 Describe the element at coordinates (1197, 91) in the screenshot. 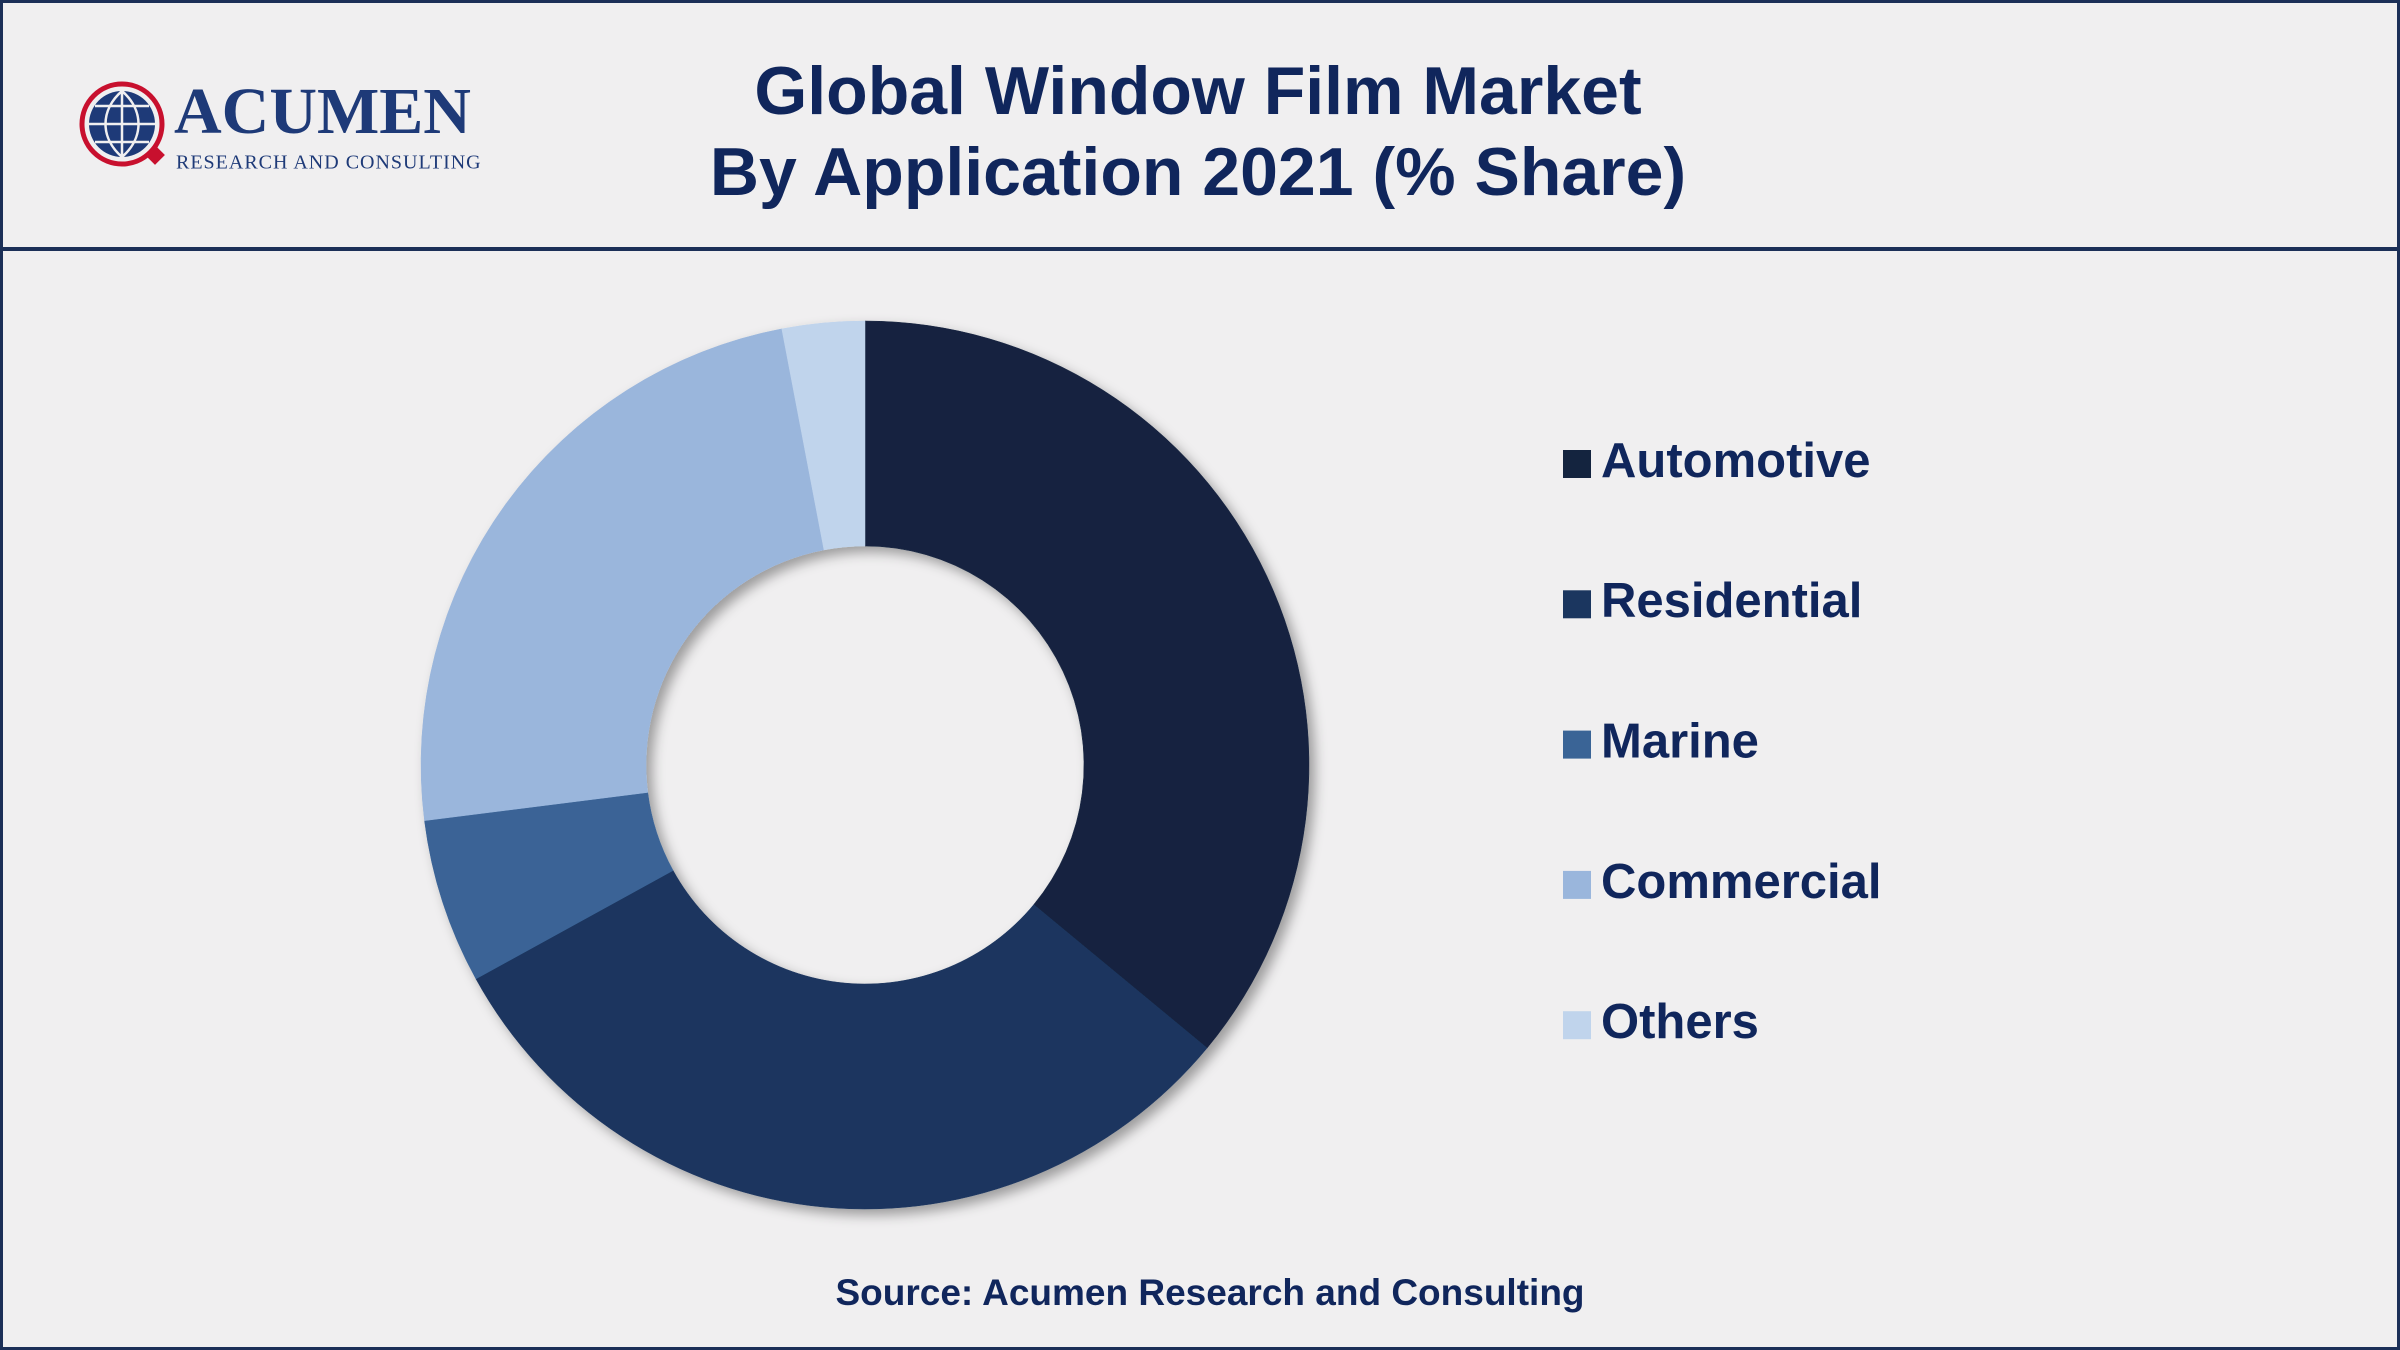

I see `chart-title: Global Window Film Market` at that location.